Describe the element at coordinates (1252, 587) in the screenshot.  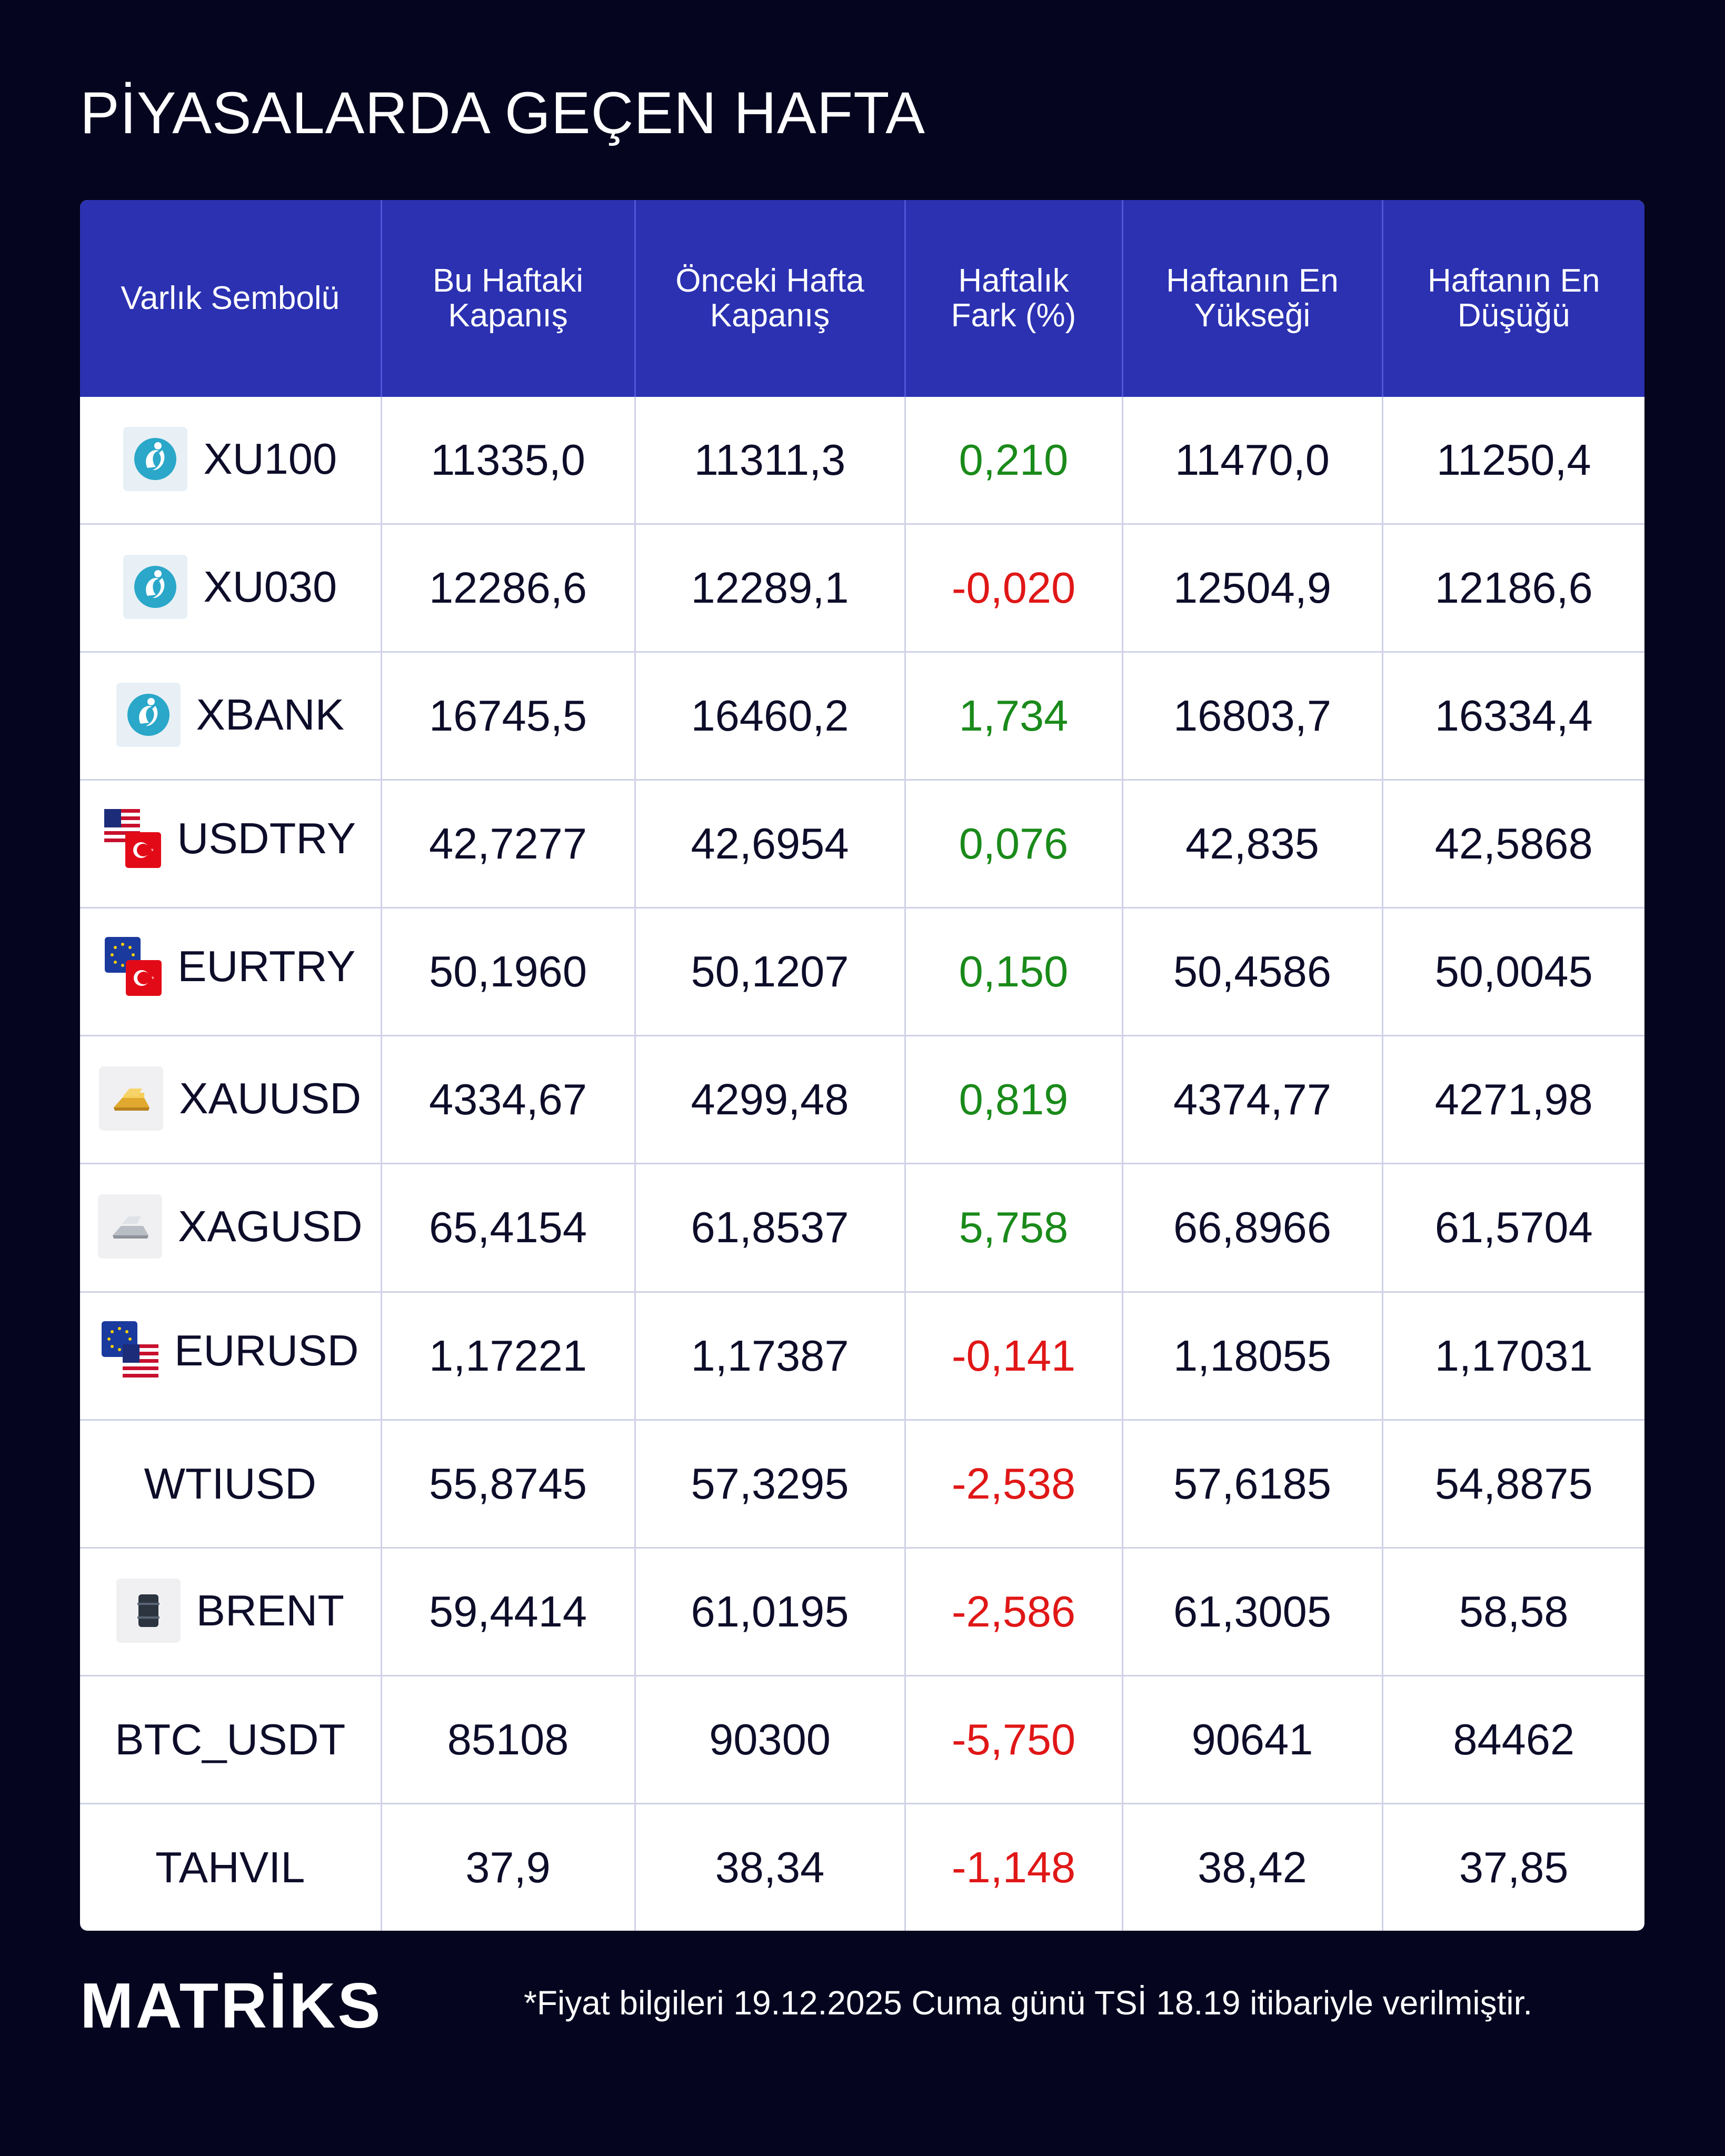
I see `high-cell: 12504,9` at that location.